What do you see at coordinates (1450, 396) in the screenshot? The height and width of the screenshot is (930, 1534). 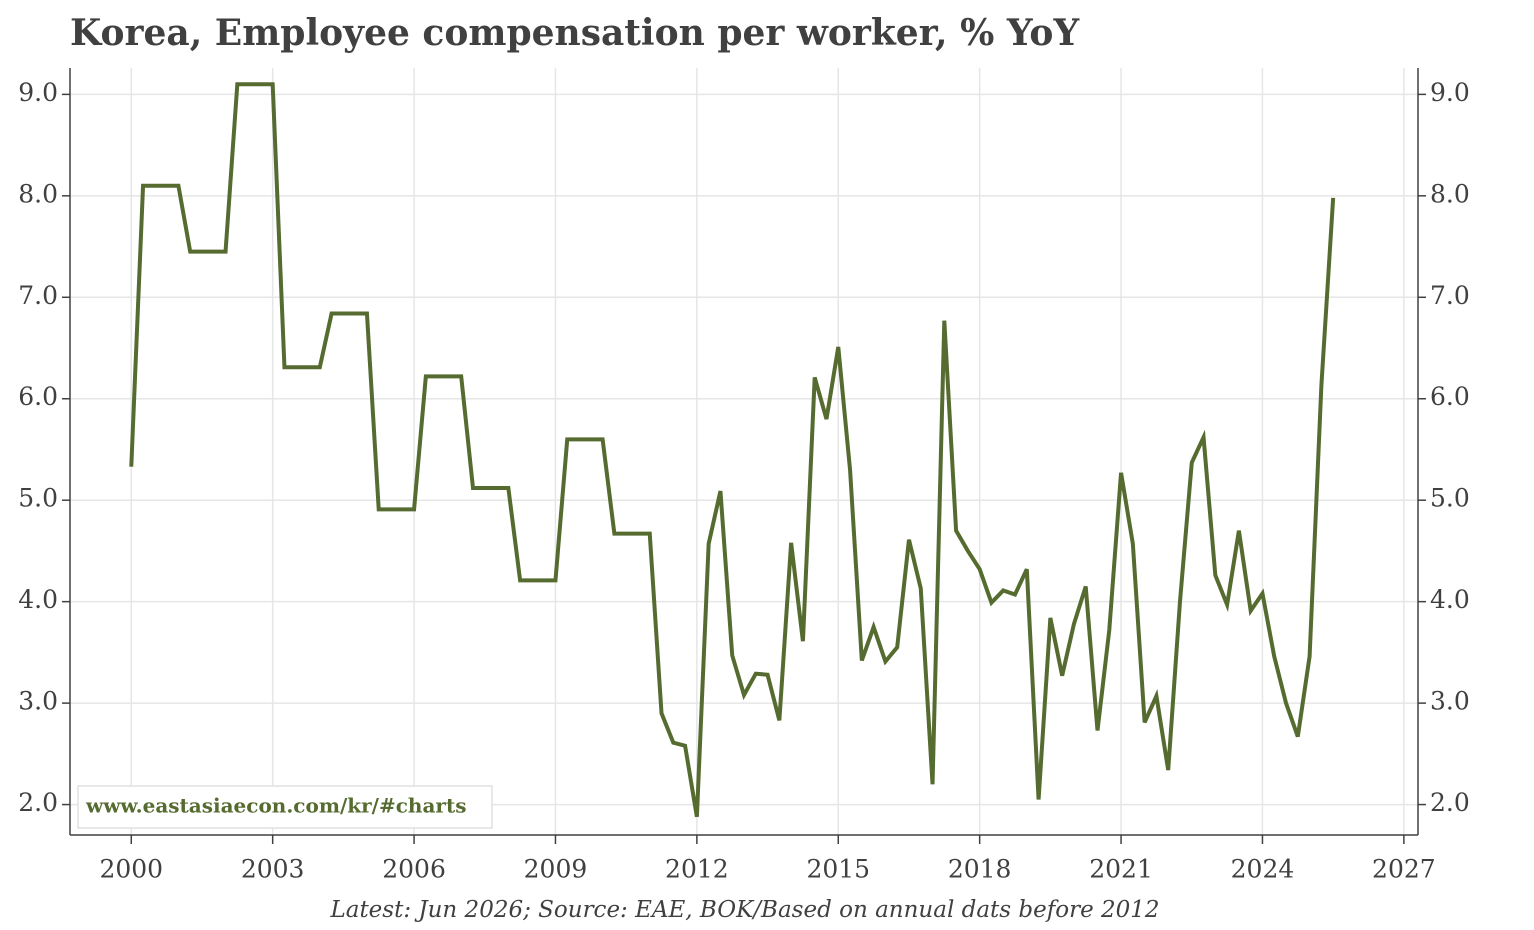 I see `y2-tick-label: 6.0` at bounding box center [1450, 396].